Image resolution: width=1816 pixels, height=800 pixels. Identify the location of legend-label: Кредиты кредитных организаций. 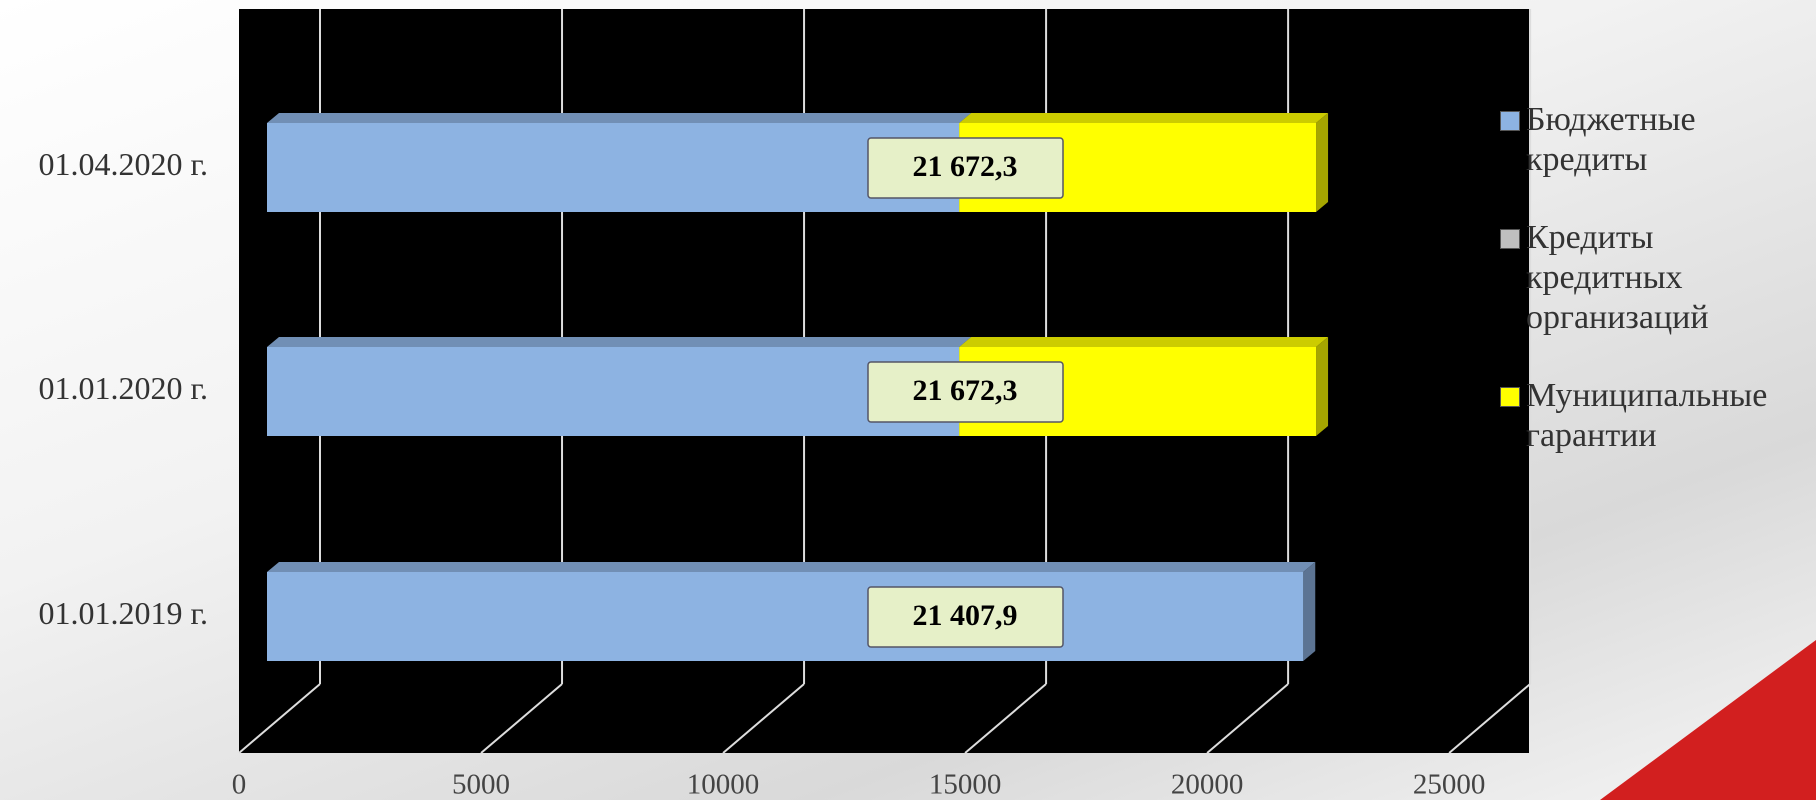
(1617, 277).